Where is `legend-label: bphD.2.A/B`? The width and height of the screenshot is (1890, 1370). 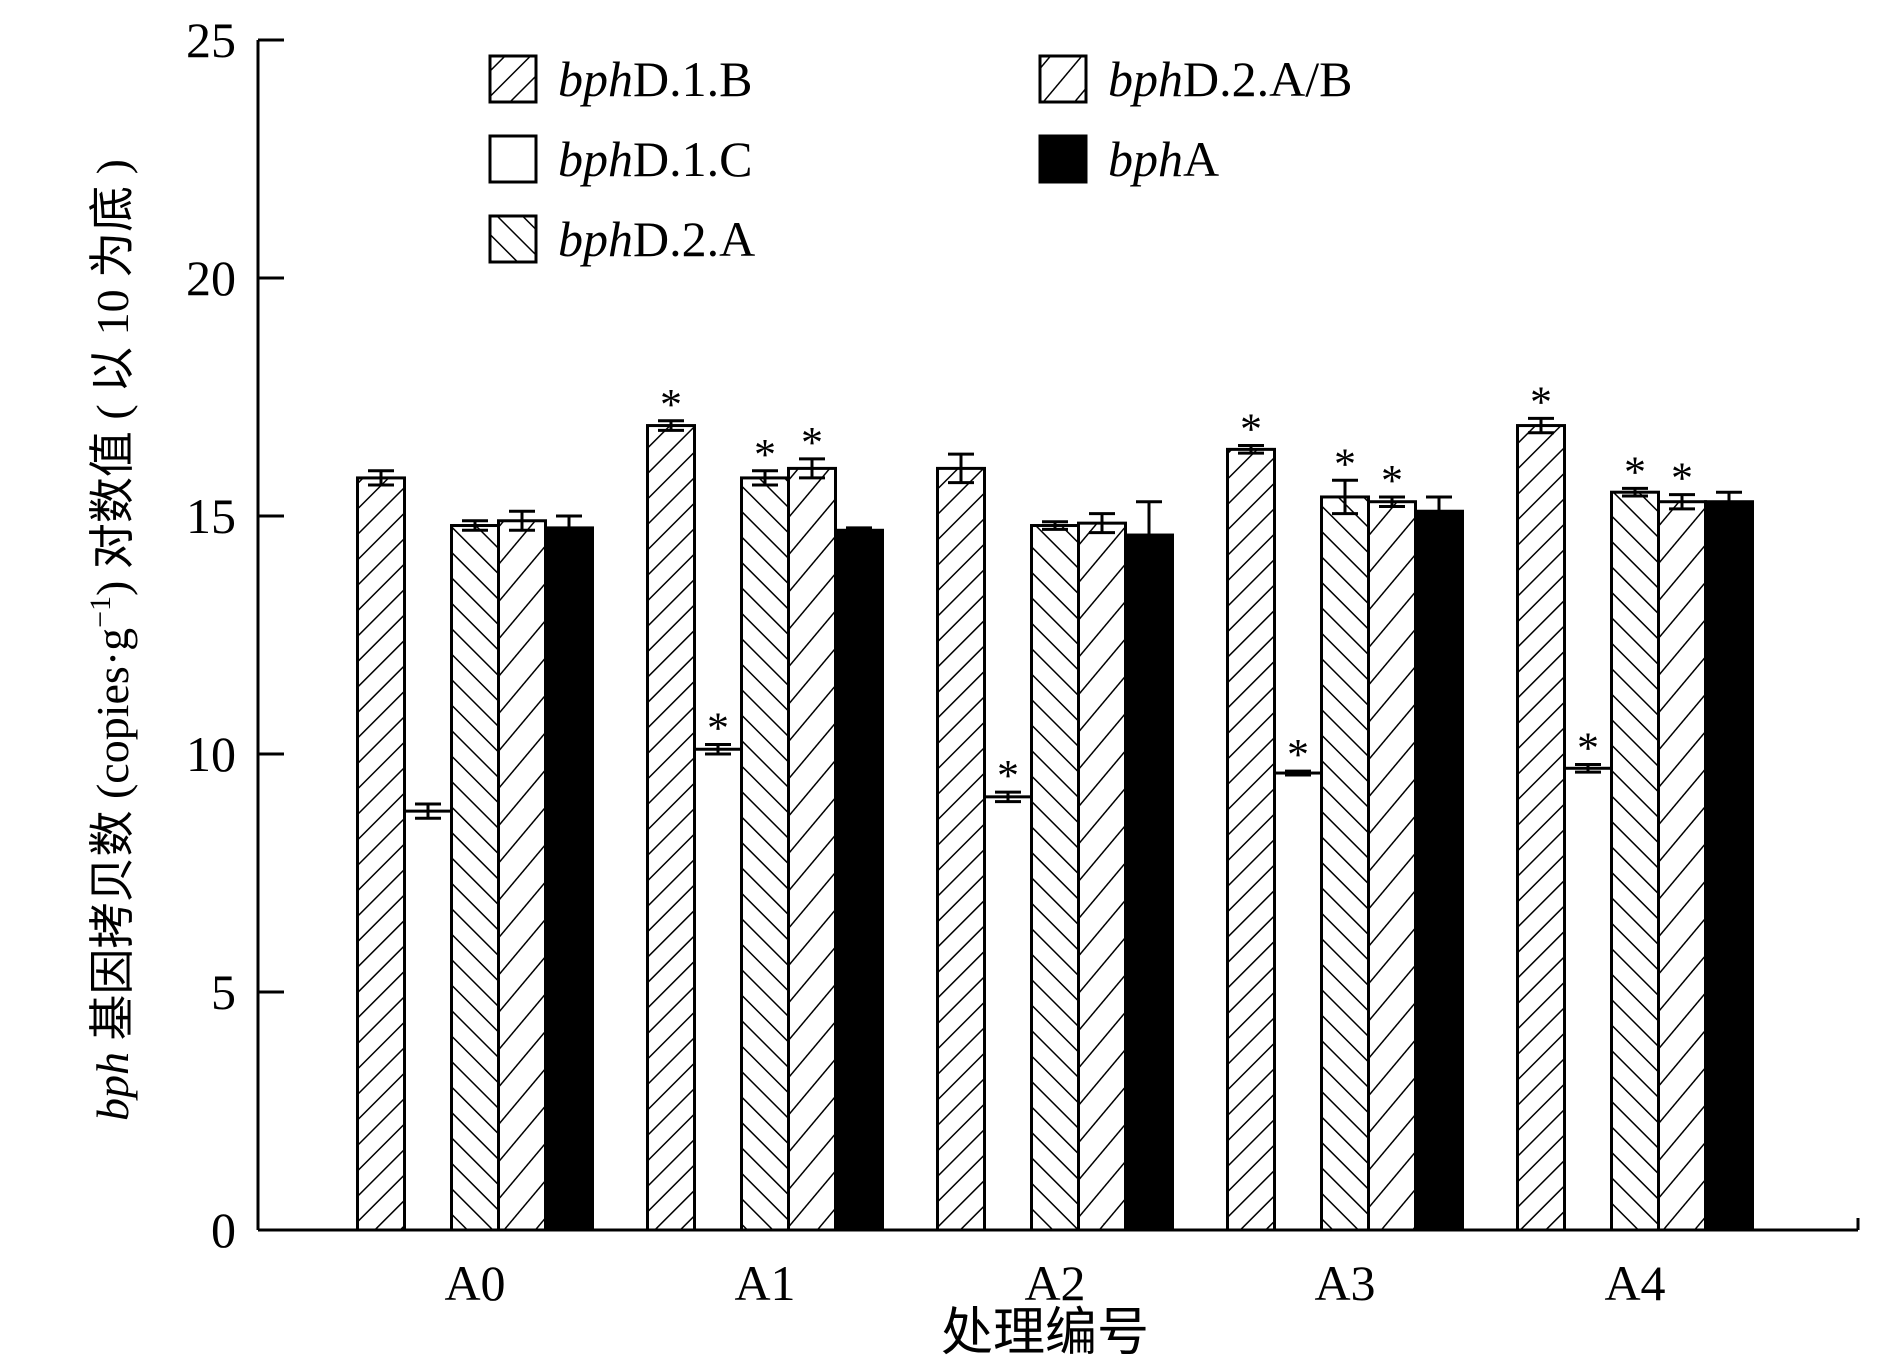
legend-label: bphD.2.A/B is located at coordinates (1230, 79).